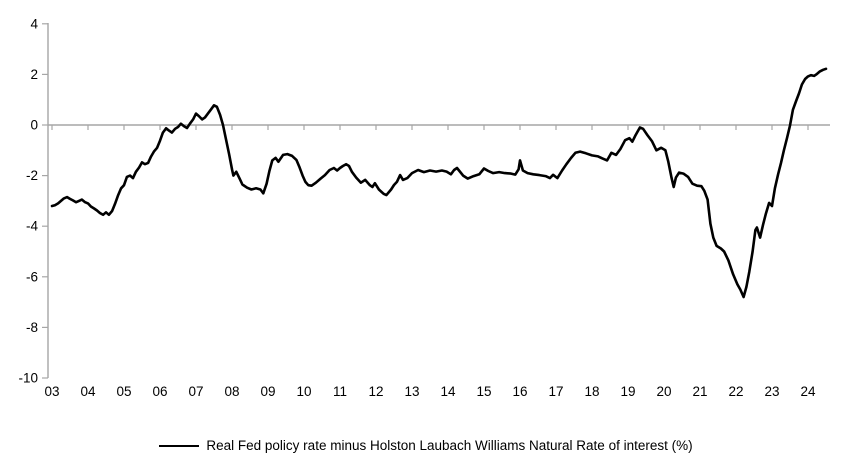  I want to click on x-tick-label: 23, so click(771, 391).